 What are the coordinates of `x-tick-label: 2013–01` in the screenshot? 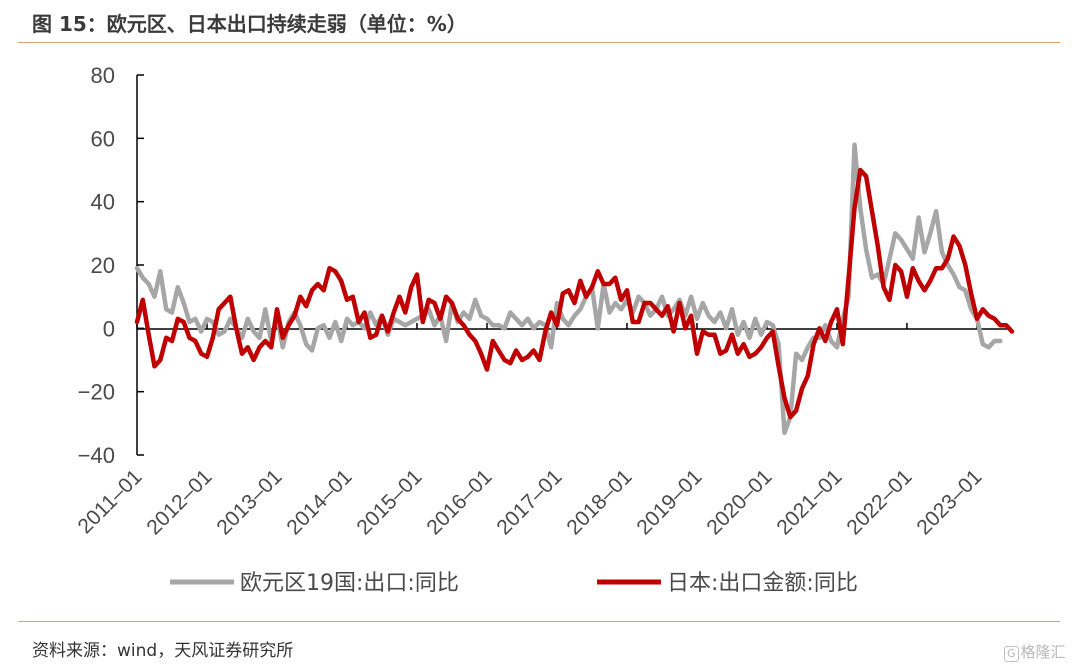 It's located at (249, 502).